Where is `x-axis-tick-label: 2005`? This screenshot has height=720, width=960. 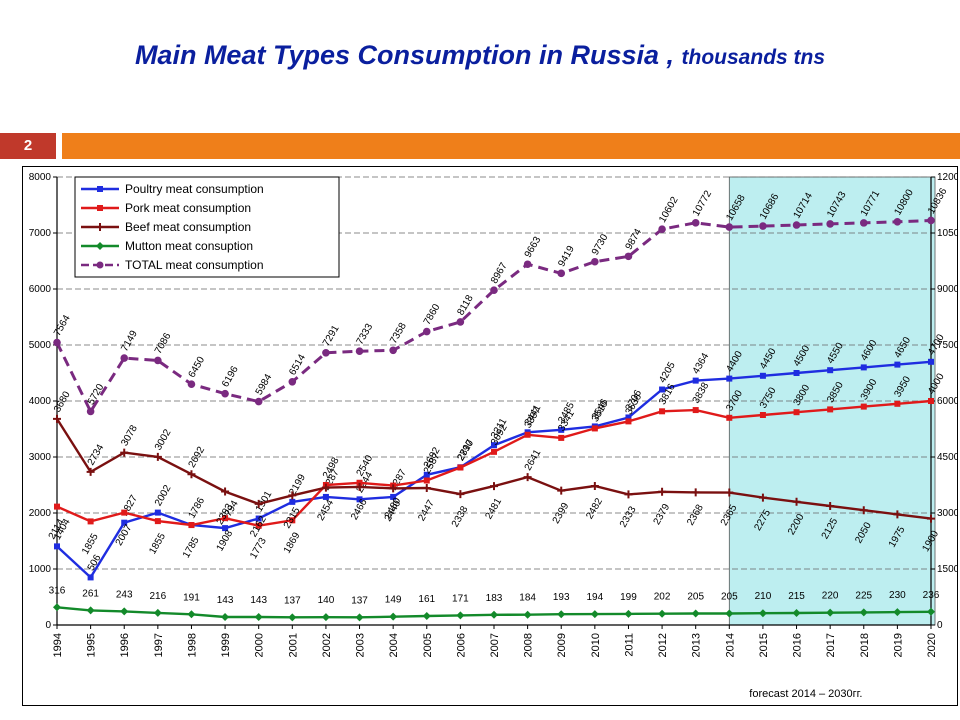 x-axis-tick-label: 2005 is located at coordinates (428, 645).